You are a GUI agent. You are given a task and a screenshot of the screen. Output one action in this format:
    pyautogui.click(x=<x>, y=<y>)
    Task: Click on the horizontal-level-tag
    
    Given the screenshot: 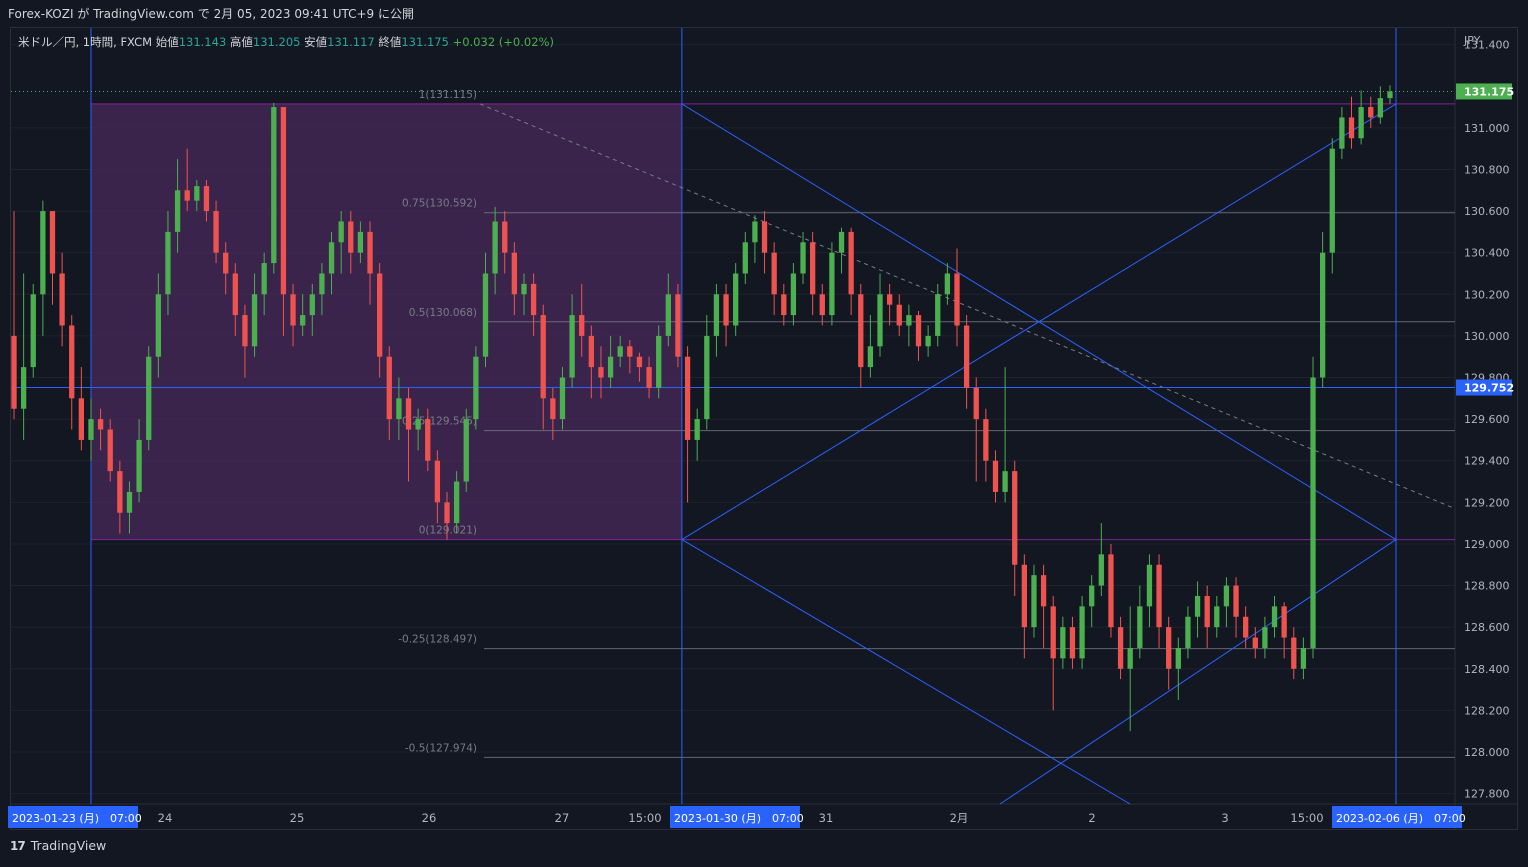 What is the action you would take?
    pyautogui.click(x=1484, y=387)
    